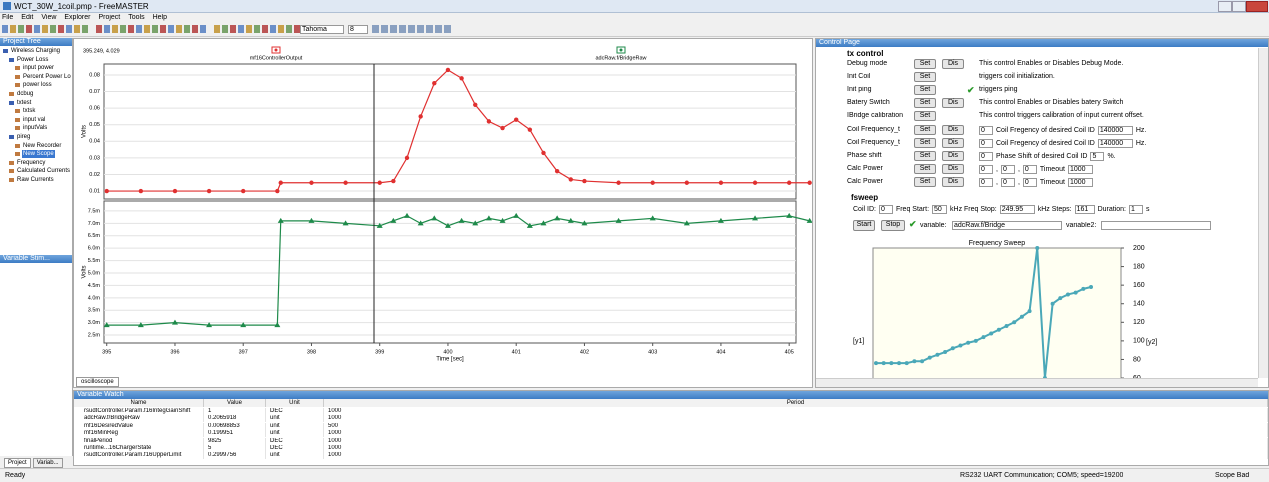 The width and height of the screenshot is (1269, 482). Describe the element at coordinates (1084, 209) in the screenshot. I see `text-input: 161` at that location.